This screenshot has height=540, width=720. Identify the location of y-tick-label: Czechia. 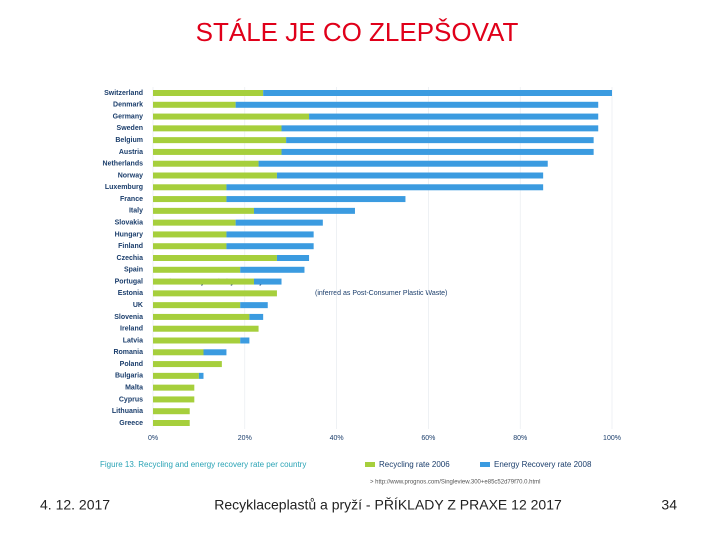
(130, 258).